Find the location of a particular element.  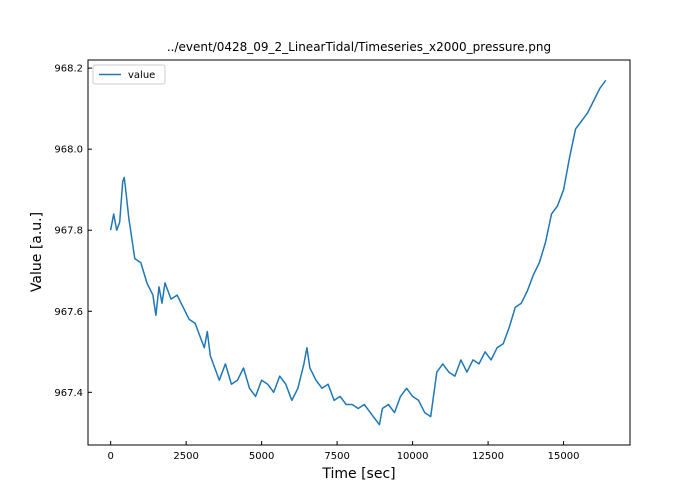

x-tick-label: 0 is located at coordinates (110, 456).